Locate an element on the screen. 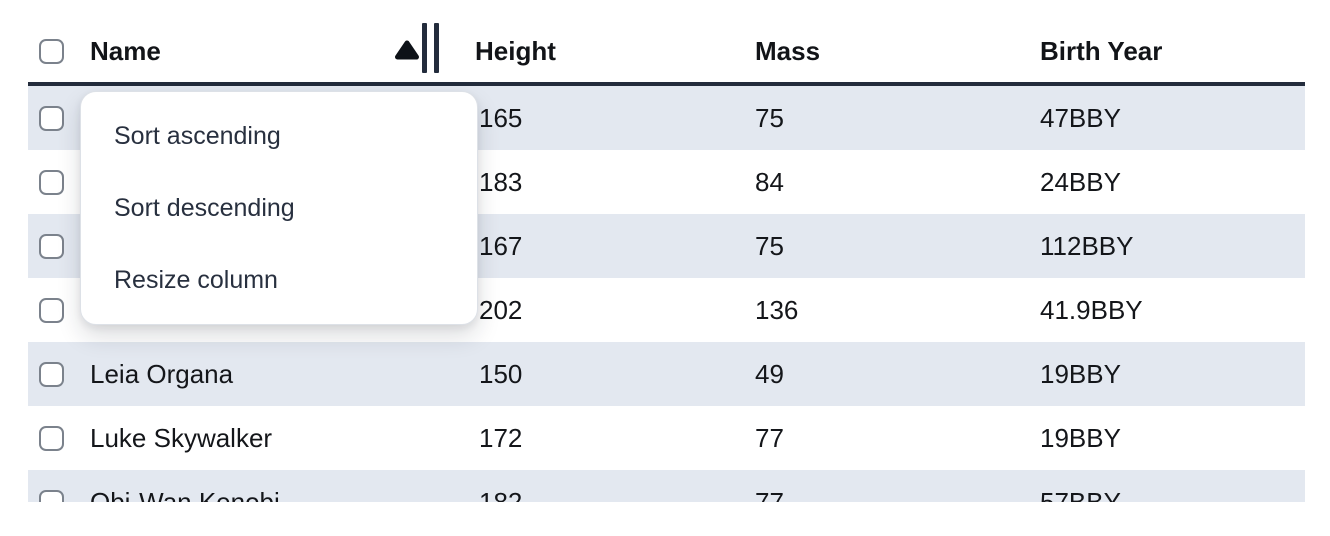 The width and height of the screenshot is (1330, 536). column-header-mass-label: Mass is located at coordinates (788, 50).